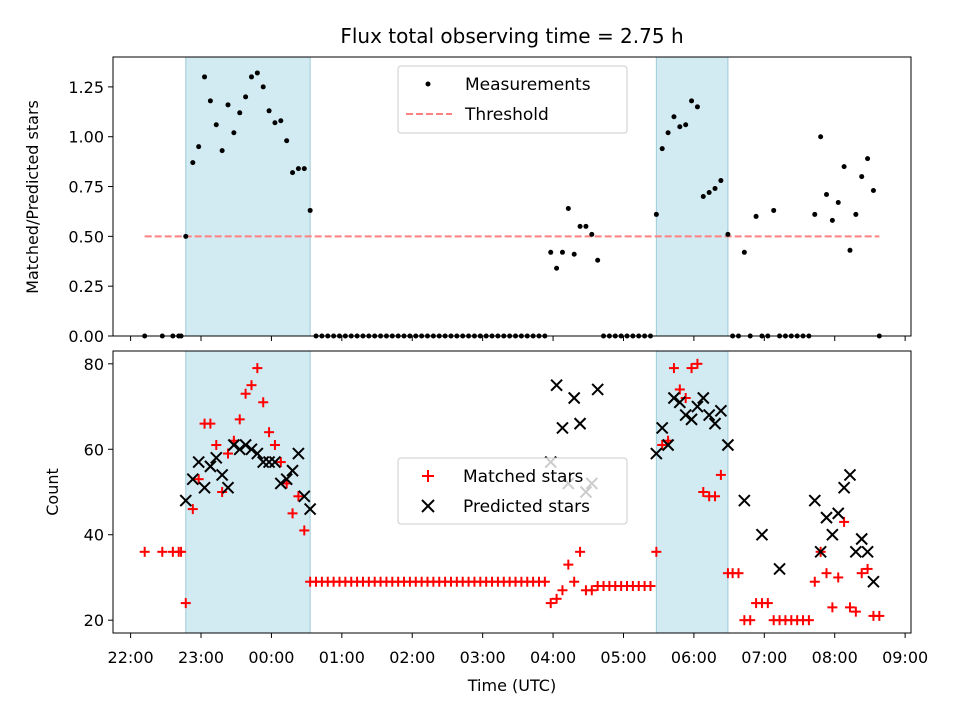 The width and height of the screenshot is (960, 720). I want to click on legend-predicted-label: Predicted stars, so click(526, 507).